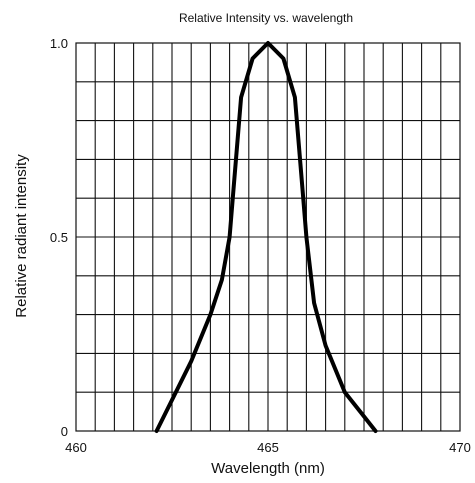  What do you see at coordinates (59, 237) in the screenshot?
I see `y-tick-label: 0.5` at bounding box center [59, 237].